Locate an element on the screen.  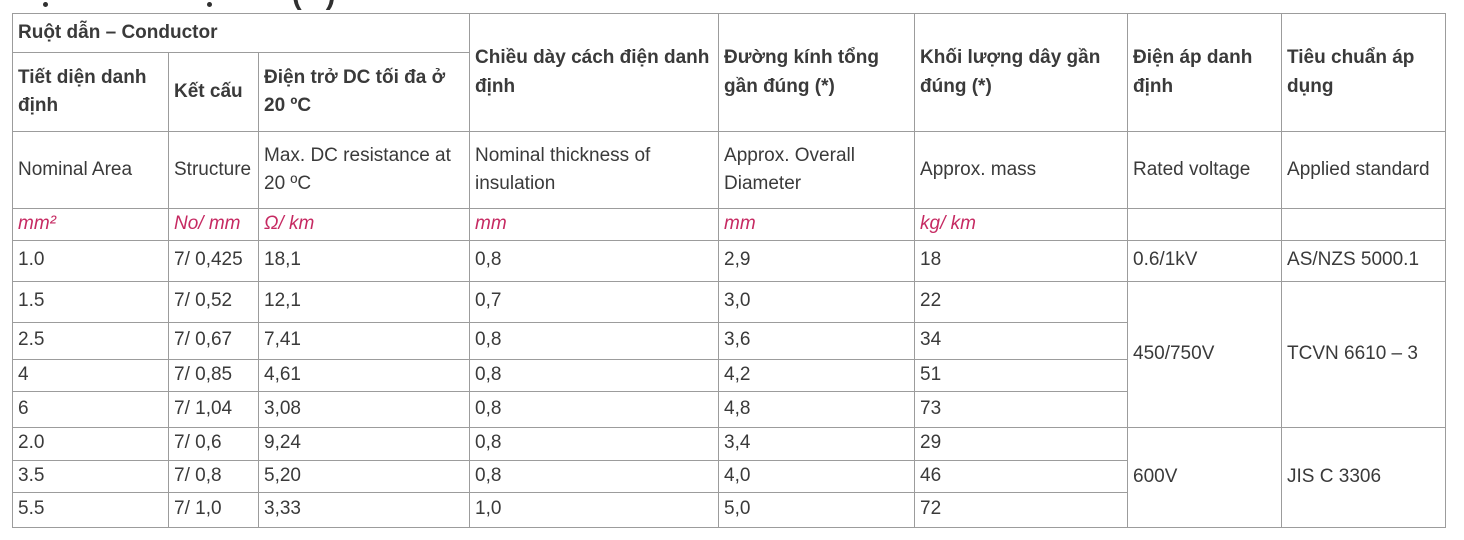
cell-area: 1.5 is located at coordinates (90, 301).